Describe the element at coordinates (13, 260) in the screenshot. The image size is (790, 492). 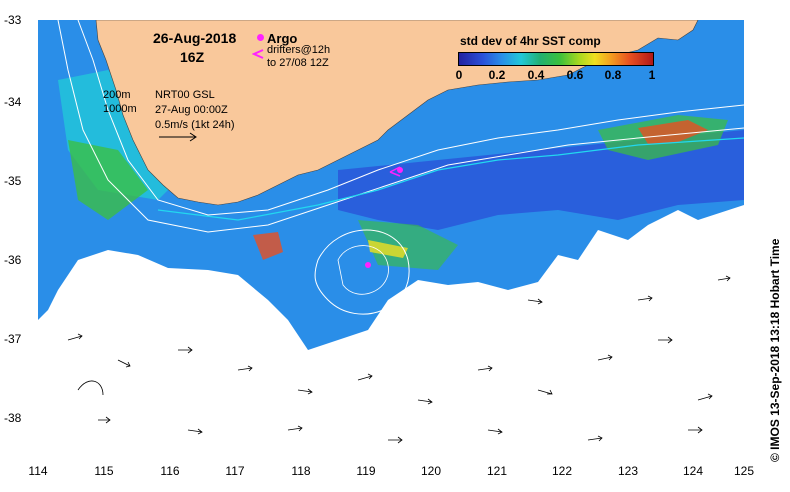
I see `y-tick-label: -36` at that location.